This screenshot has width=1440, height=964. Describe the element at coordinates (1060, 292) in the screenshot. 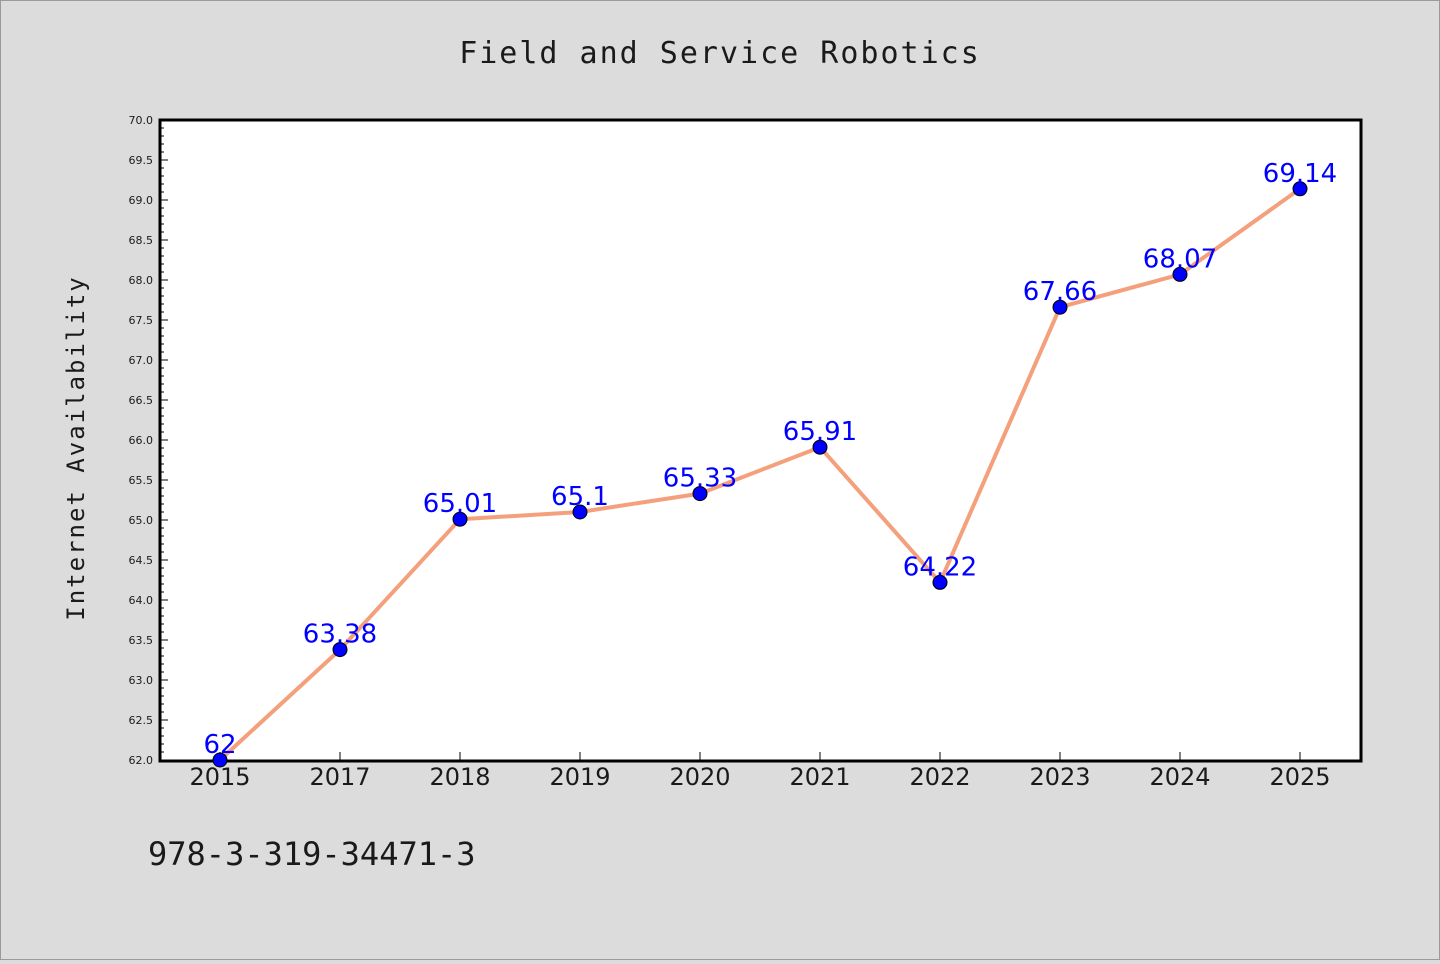

I see `data-label: 67.66` at that location.